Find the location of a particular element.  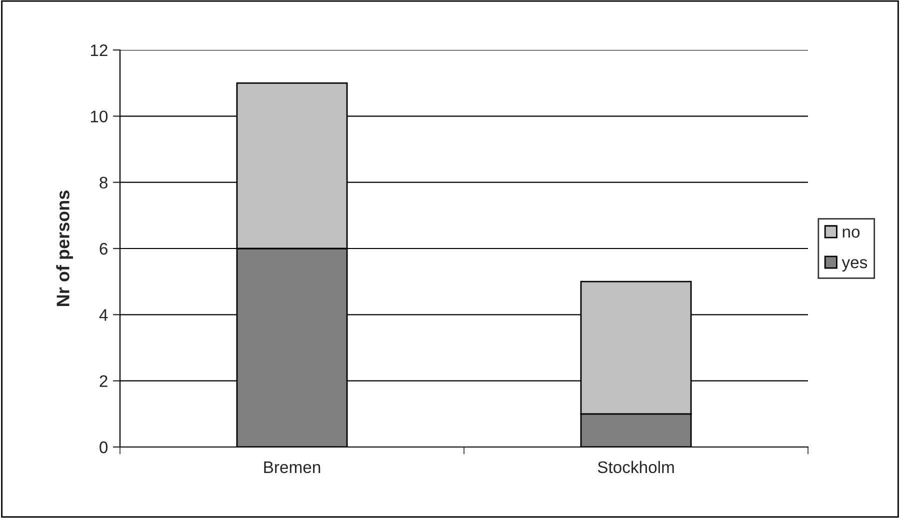

y-tick-label: 0 is located at coordinates (104, 447).